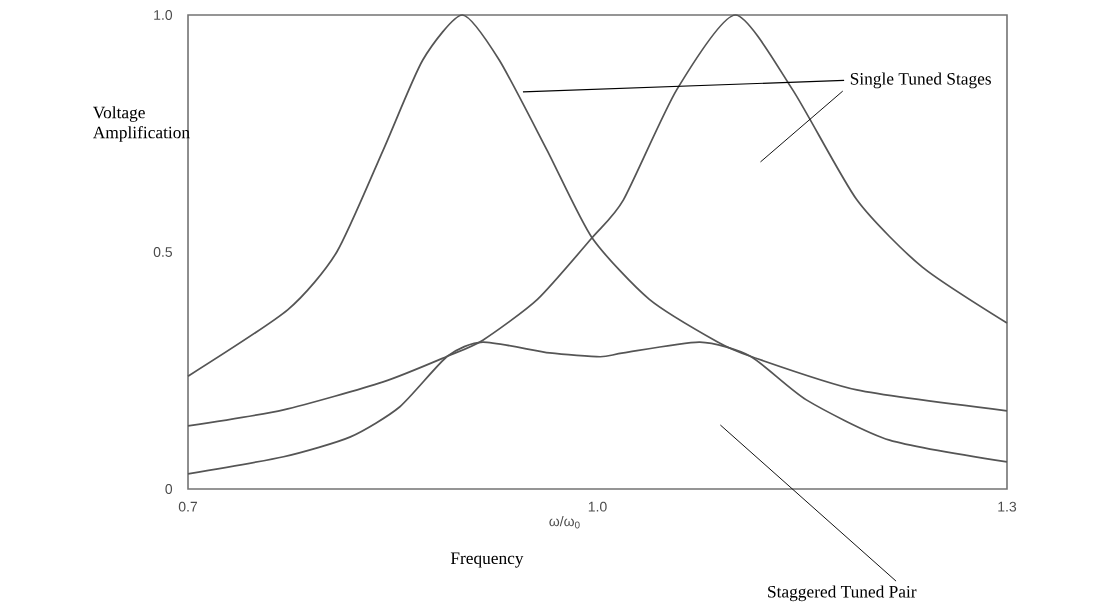 Image resolution: width=1095 pixels, height=613 pixels. Describe the element at coordinates (920, 80) in the screenshot. I see `annotation: Single Tuned Stages` at that location.